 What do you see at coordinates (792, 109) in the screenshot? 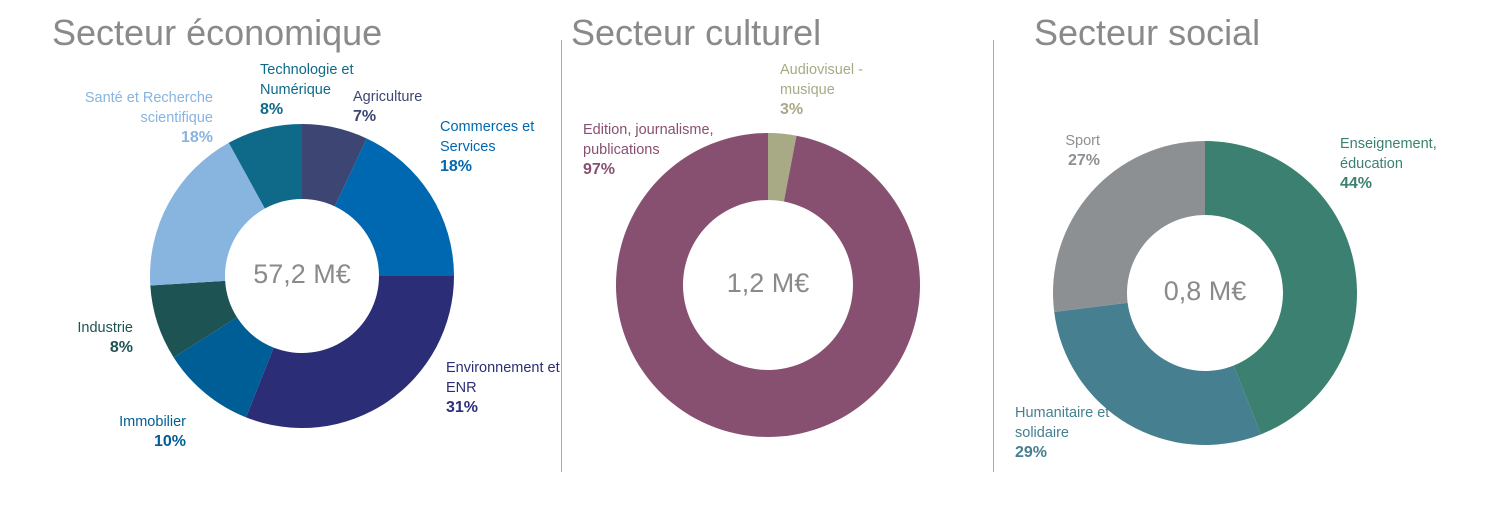
I see `value-label: 3%` at bounding box center [792, 109].